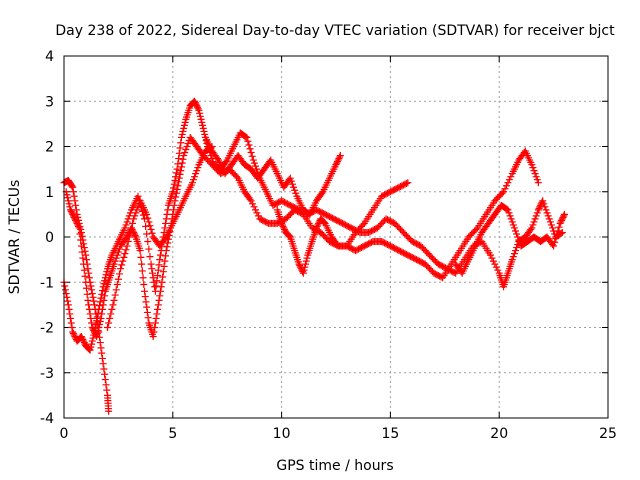  I want to click on y-tick-label: -3, so click(47, 374).